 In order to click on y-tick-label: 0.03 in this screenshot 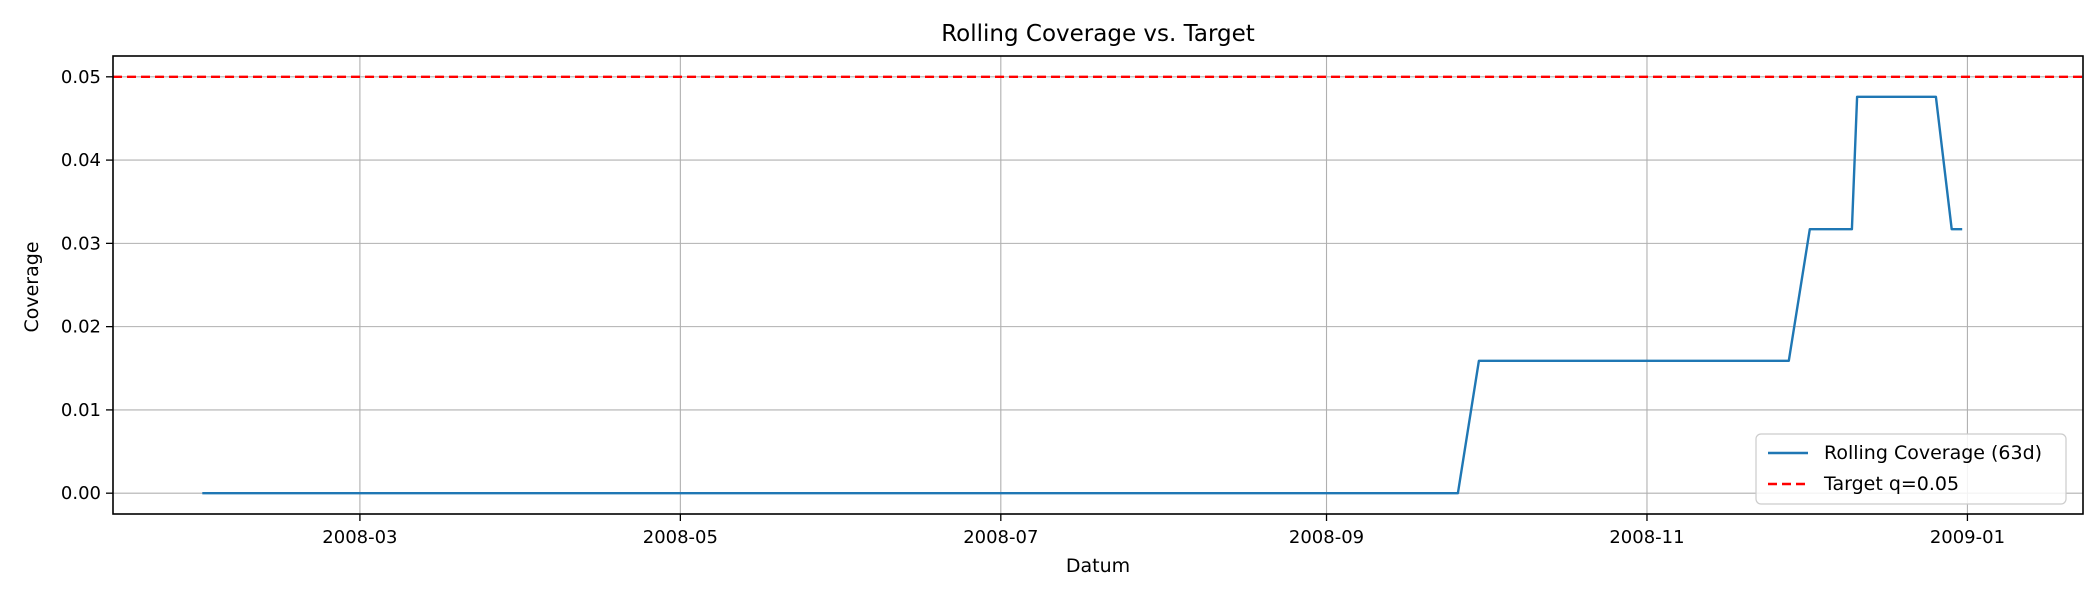, I will do `click(81, 243)`.